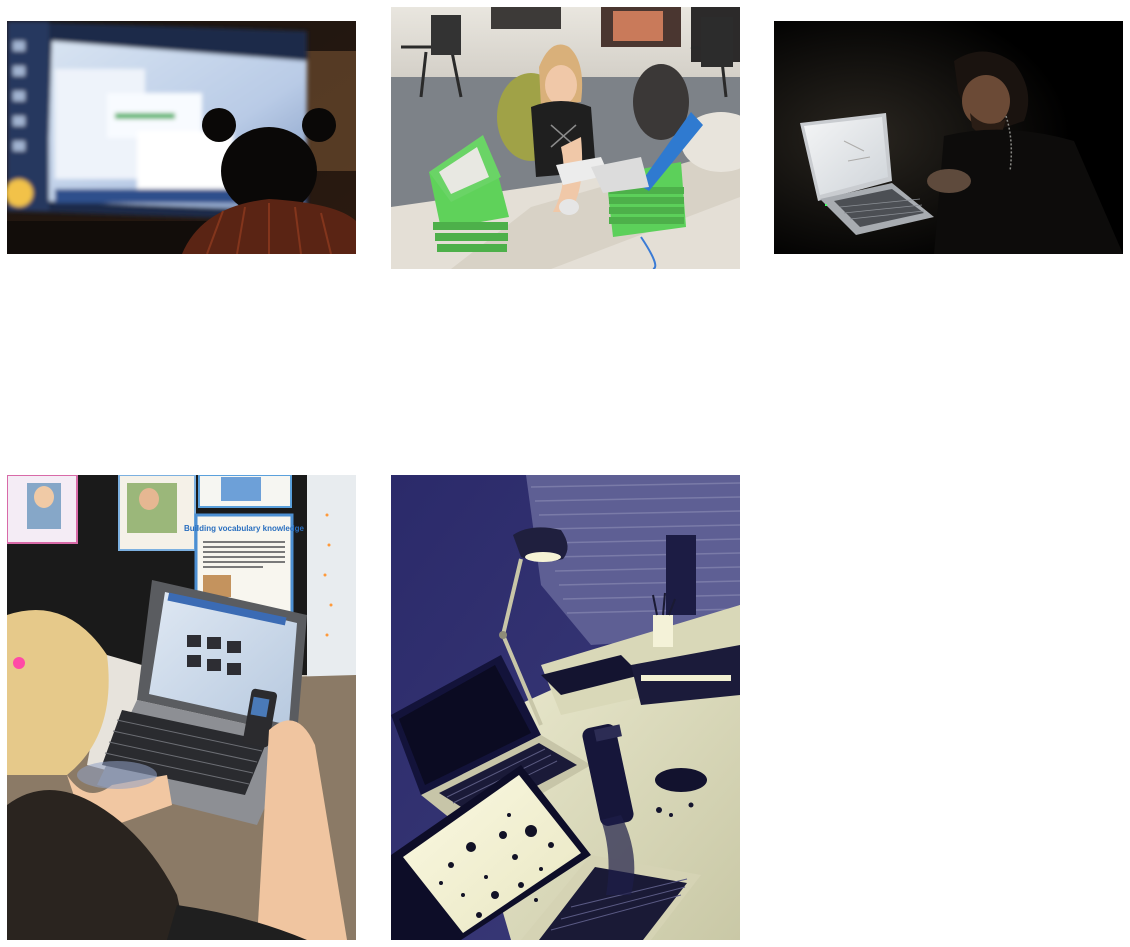 Image resolution: width=1130 pixels, height=947 pixels. What do you see at coordinates (244, 528) in the screenshot?
I see `poster-title: Building vocabulary knowledge` at bounding box center [244, 528].